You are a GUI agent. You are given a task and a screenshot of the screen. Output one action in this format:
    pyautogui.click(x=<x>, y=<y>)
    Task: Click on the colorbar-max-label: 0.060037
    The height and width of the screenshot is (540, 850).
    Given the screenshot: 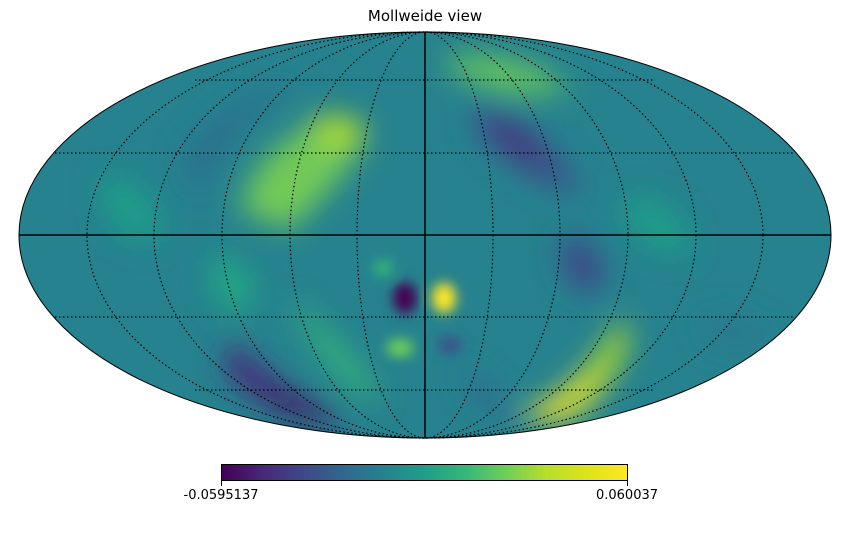 What is the action you would take?
    pyautogui.click(x=627, y=495)
    